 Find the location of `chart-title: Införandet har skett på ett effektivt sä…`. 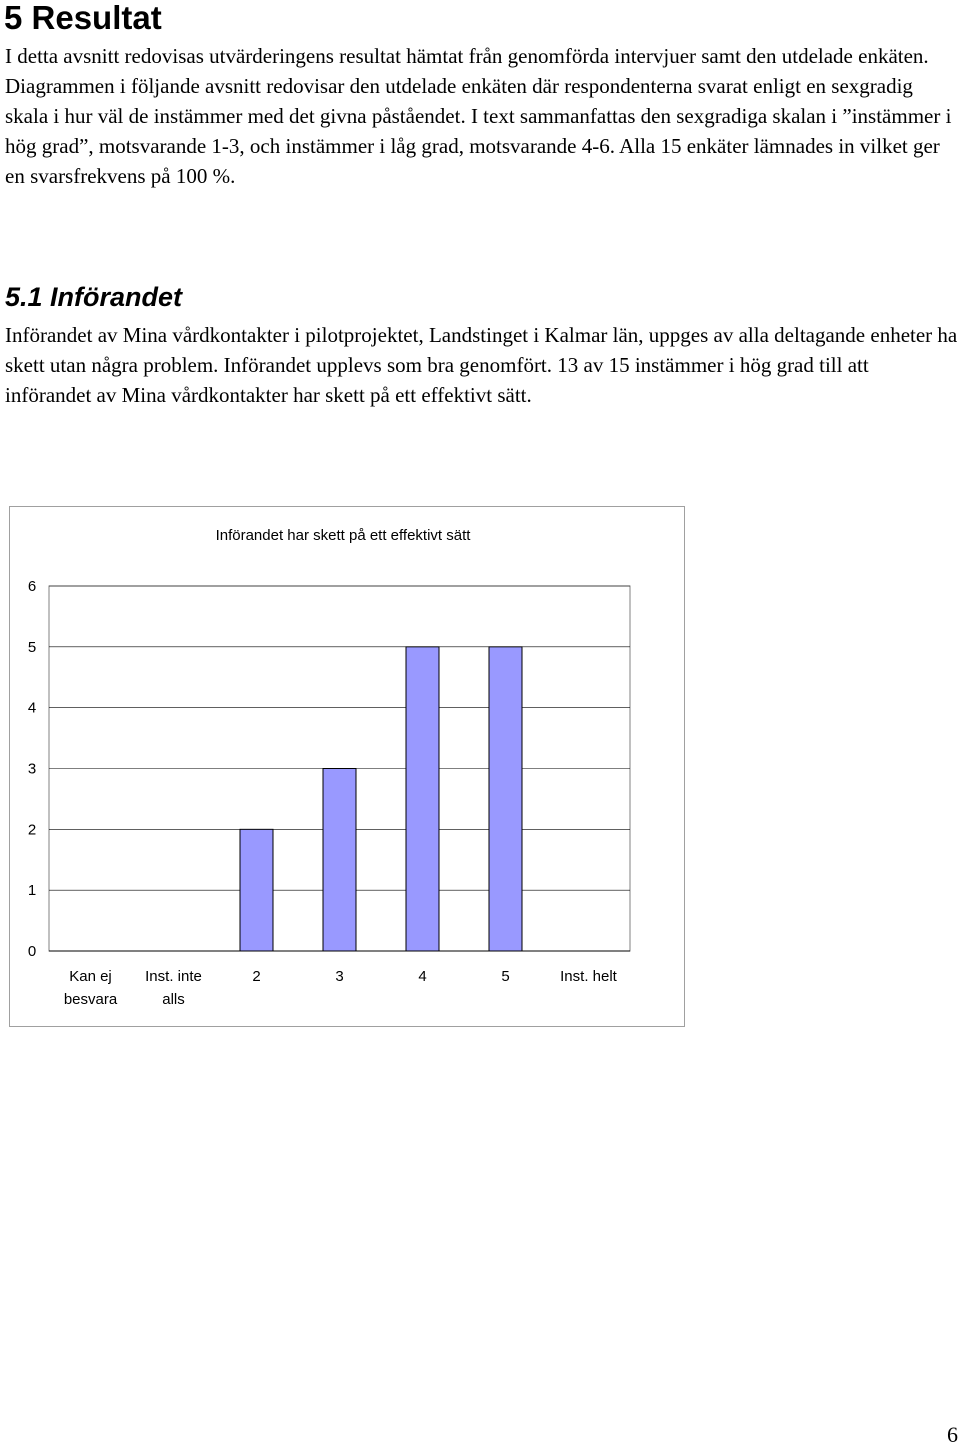

chart-title: Införandet har skett på ett effektivt sä… is located at coordinates (344, 535).